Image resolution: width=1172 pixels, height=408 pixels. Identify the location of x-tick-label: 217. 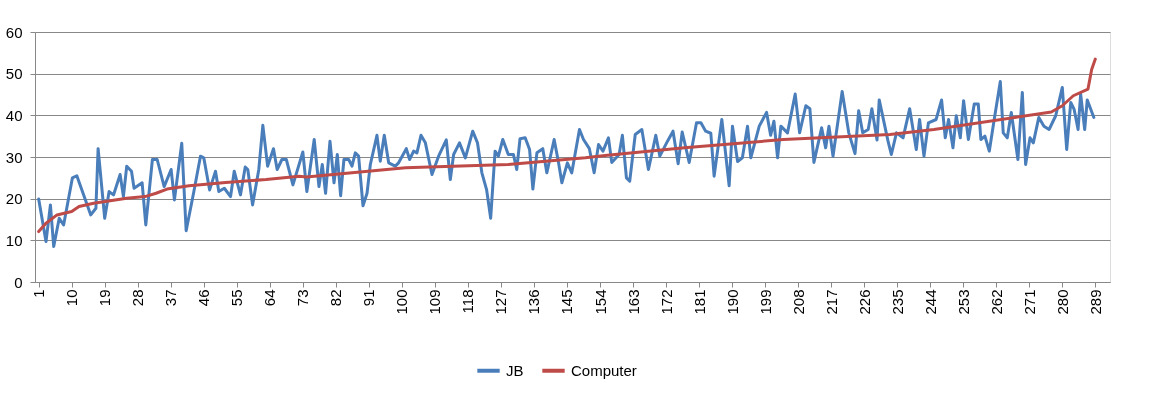
(831, 302).